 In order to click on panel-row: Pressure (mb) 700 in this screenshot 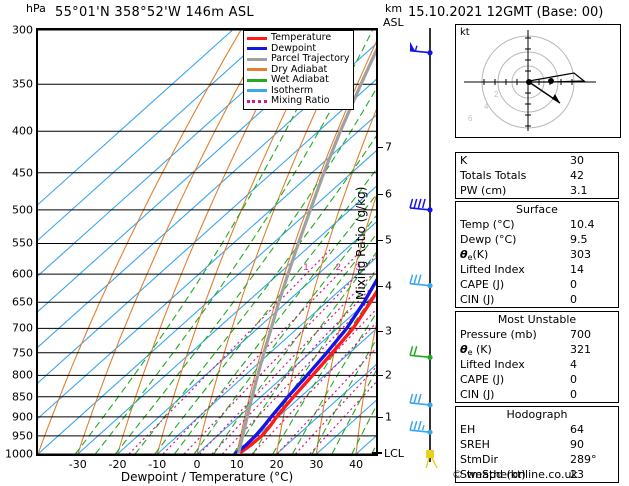, I will do `click(537, 334)`.